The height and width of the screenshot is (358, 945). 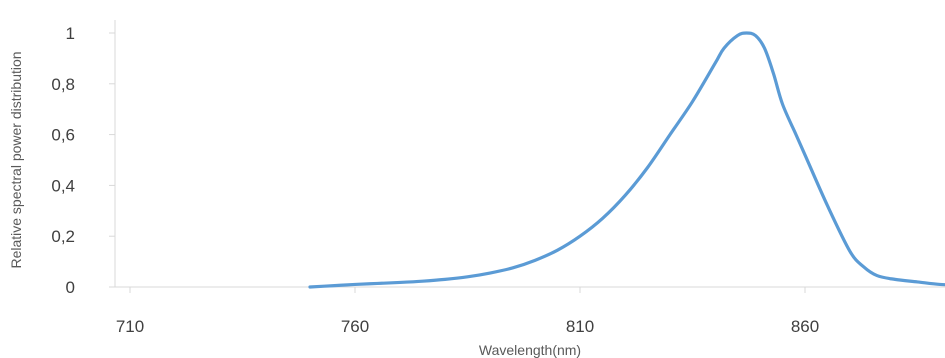 I want to click on x-tick-label: 760, so click(x=355, y=326).